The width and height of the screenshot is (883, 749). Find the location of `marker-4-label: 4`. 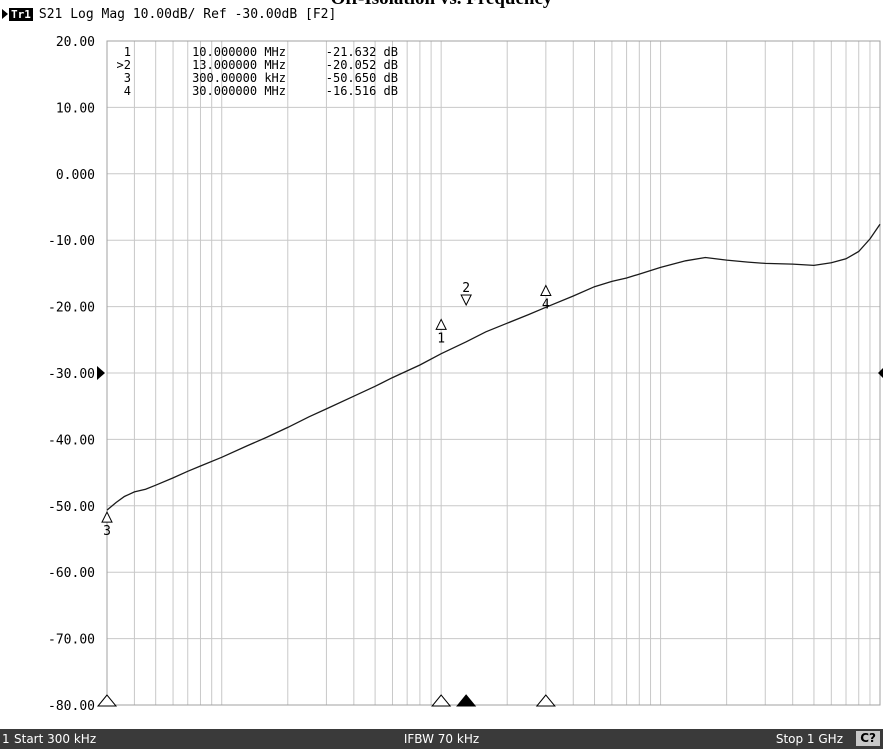

marker-4-label: 4 is located at coordinates (546, 304).